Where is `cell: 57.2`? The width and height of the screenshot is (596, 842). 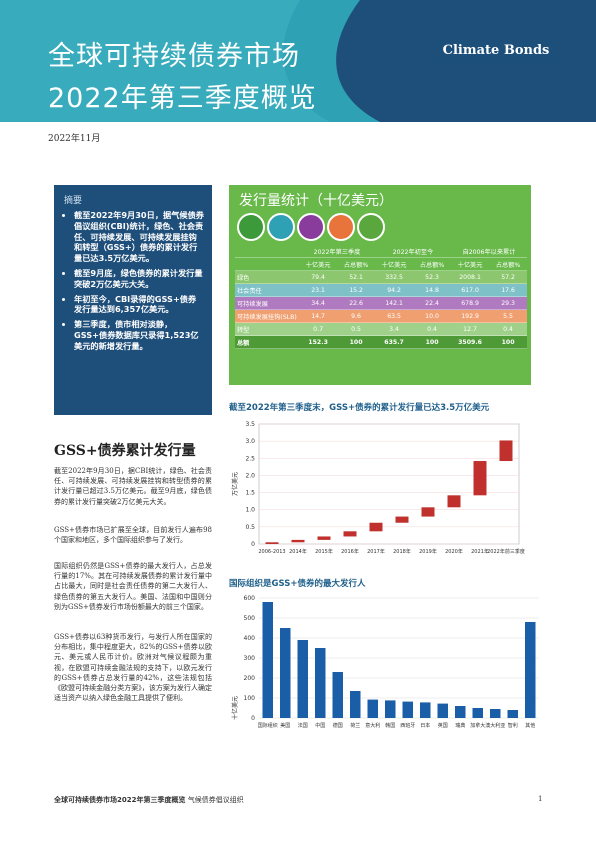 cell: 57.2 is located at coordinates (508, 277).